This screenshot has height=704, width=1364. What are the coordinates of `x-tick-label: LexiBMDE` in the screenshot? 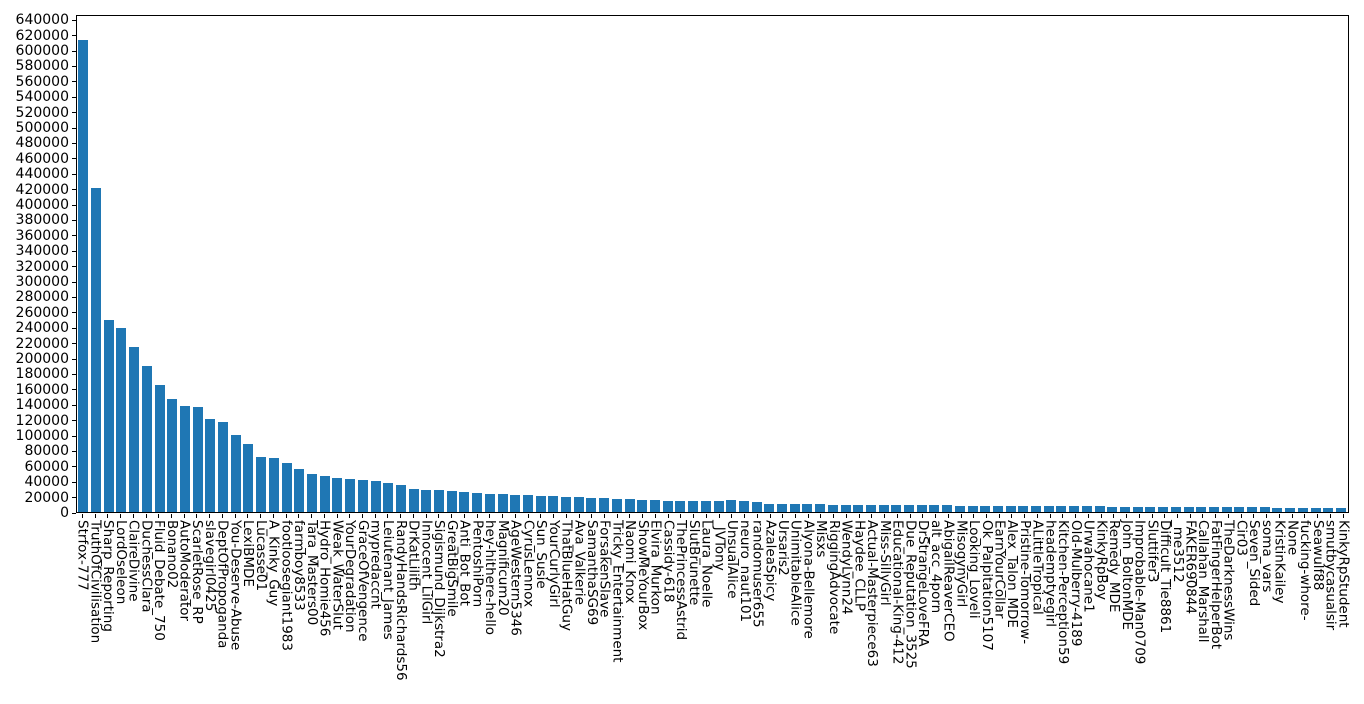 It's located at (248, 553).